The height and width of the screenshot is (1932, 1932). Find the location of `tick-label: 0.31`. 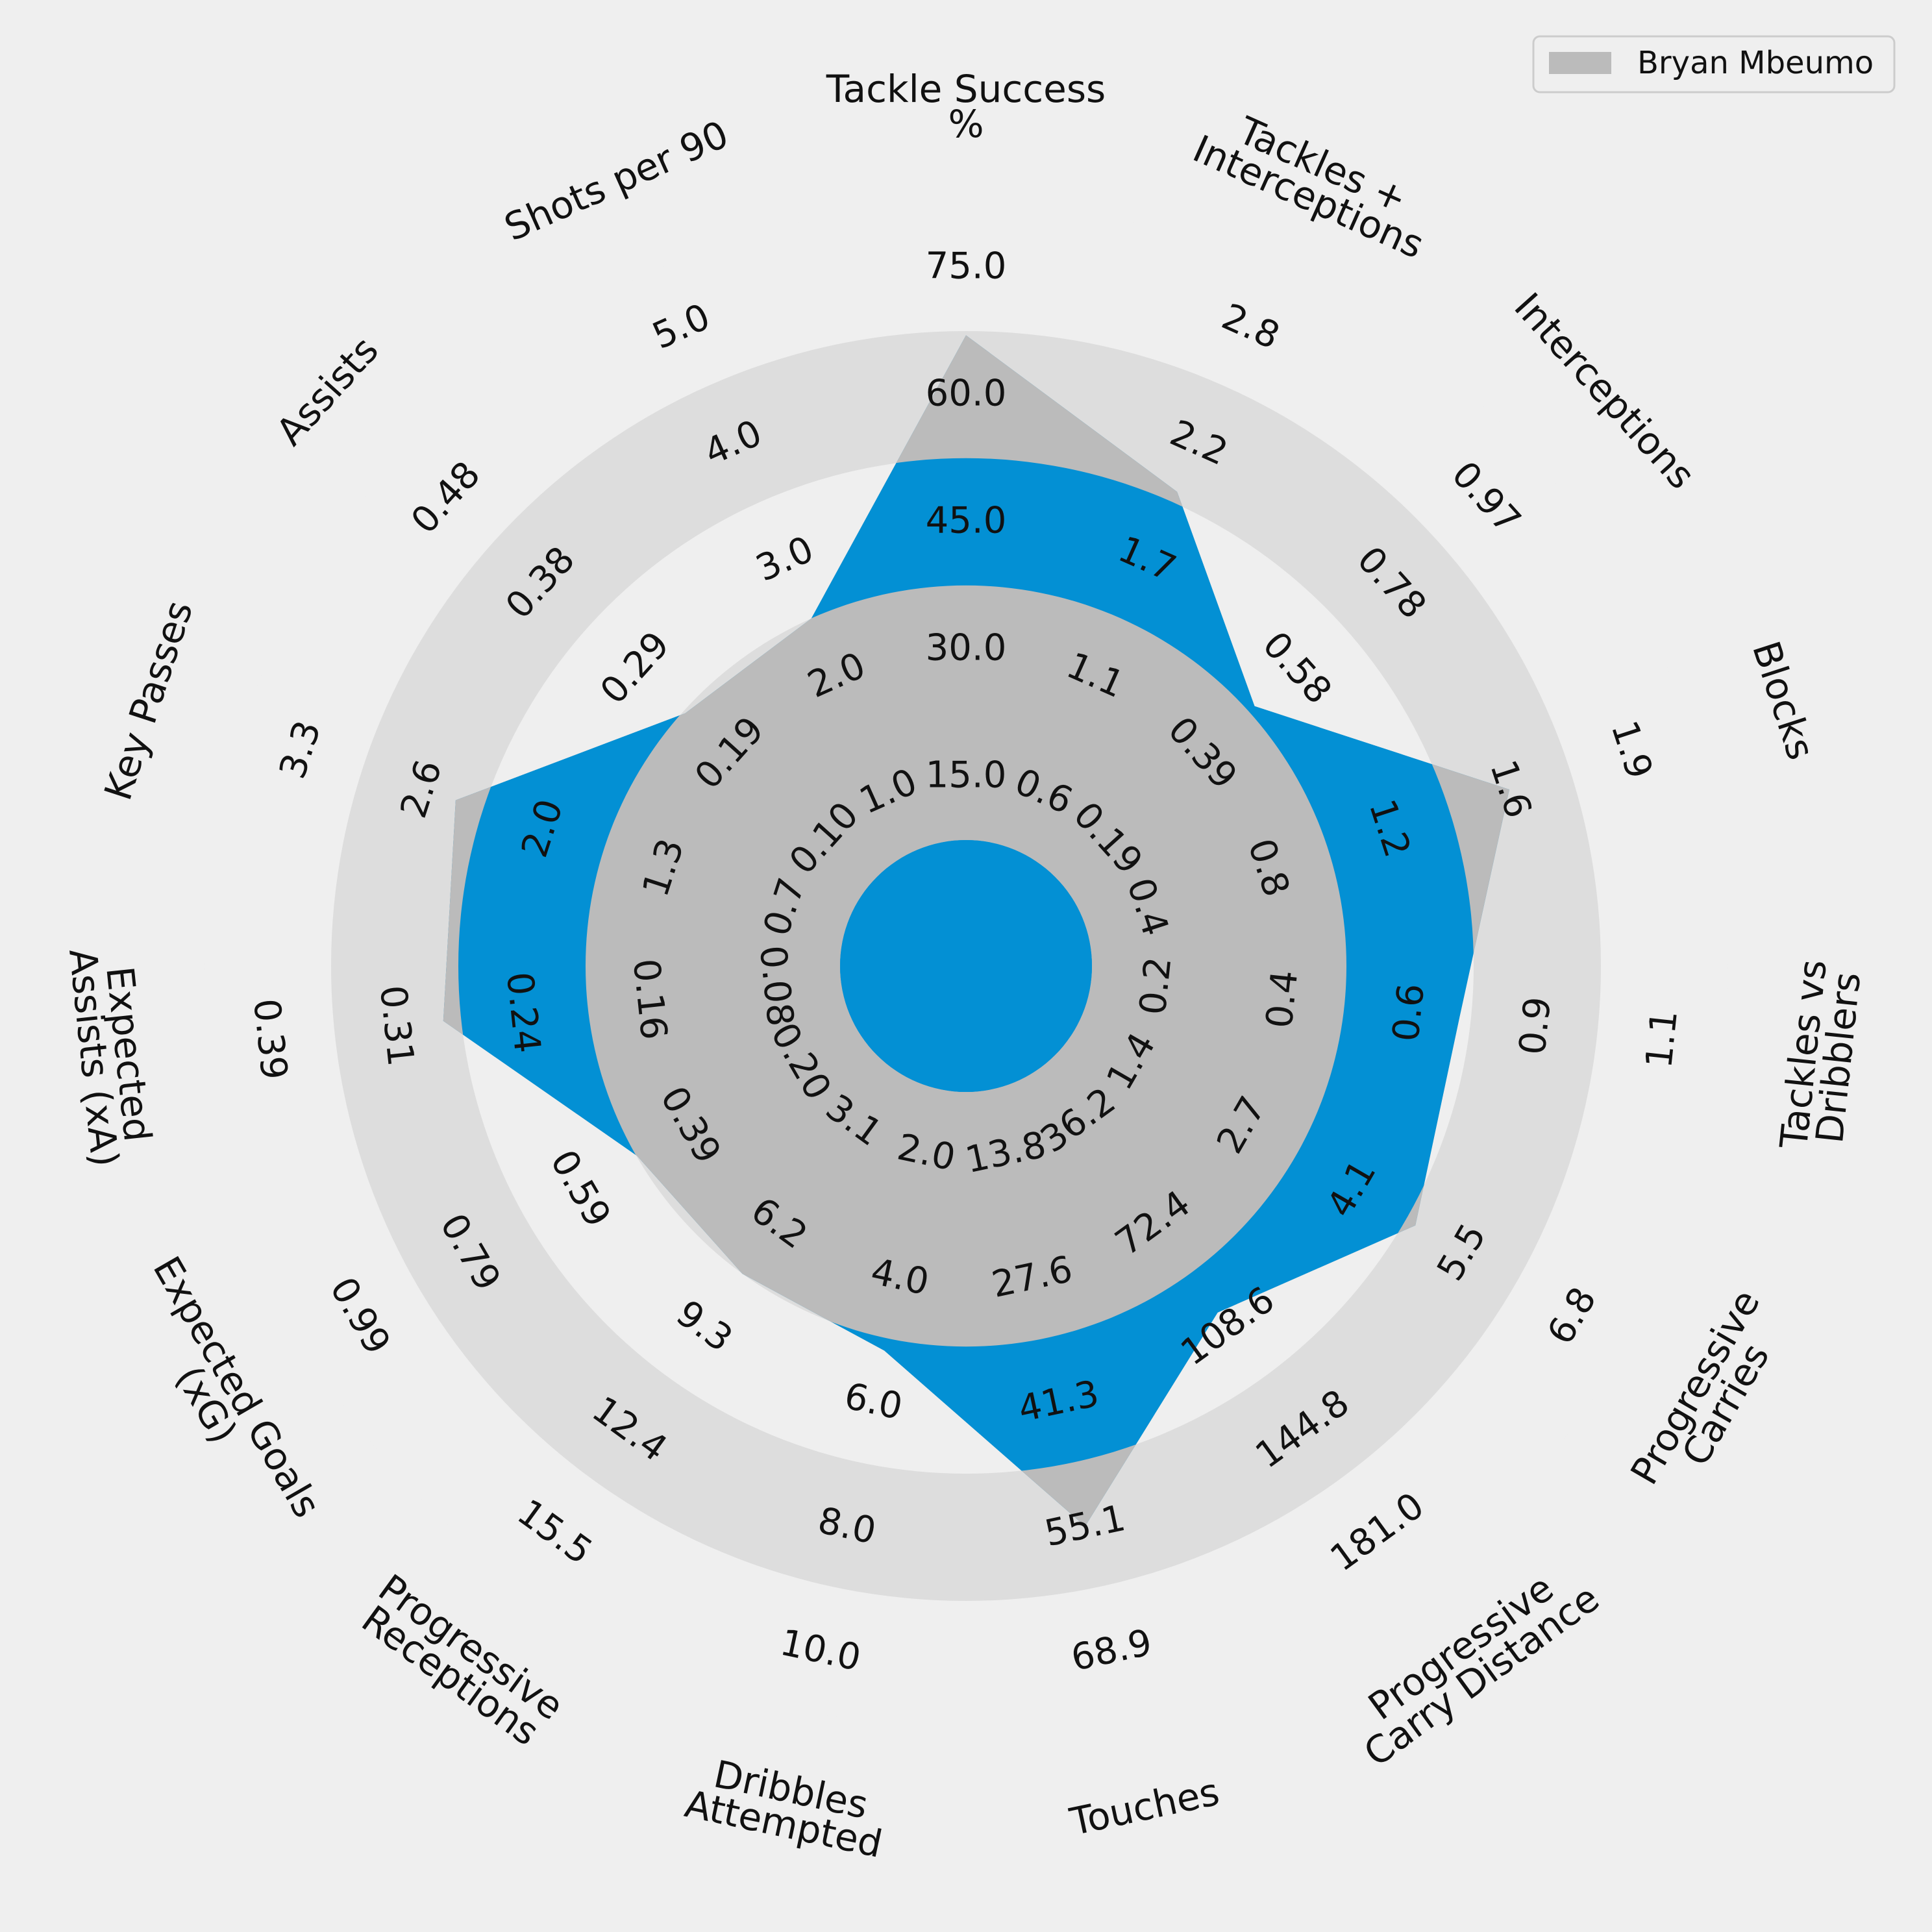

tick-label: 0.31 is located at coordinates (396, 1026).